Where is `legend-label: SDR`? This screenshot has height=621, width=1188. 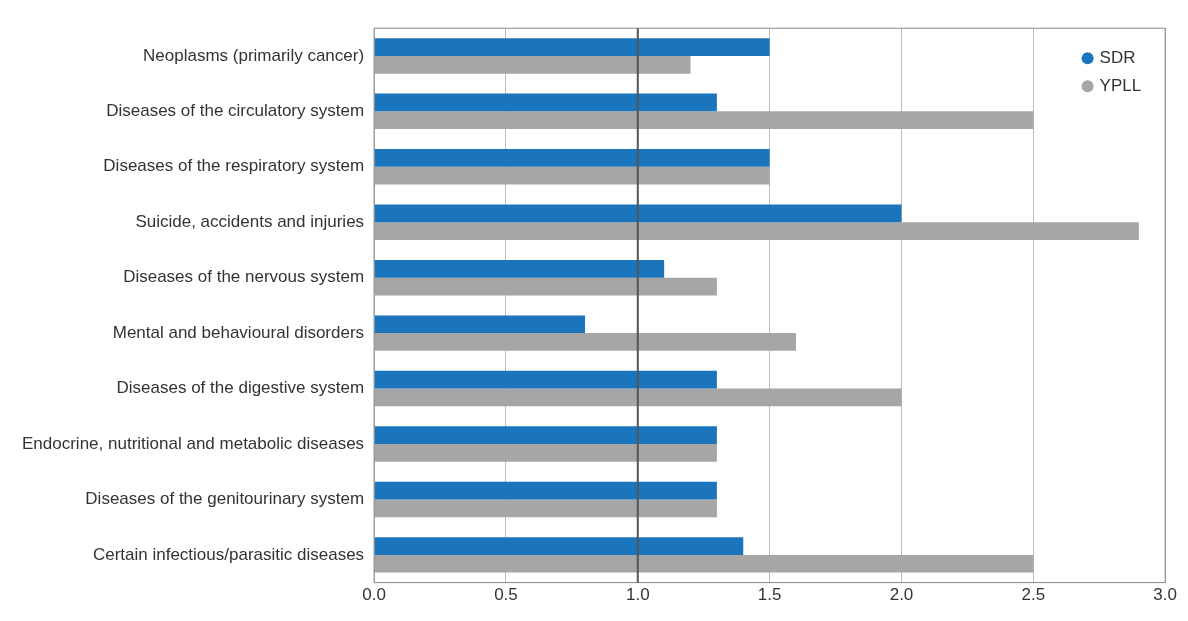
legend-label: SDR is located at coordinates (1117, 57).